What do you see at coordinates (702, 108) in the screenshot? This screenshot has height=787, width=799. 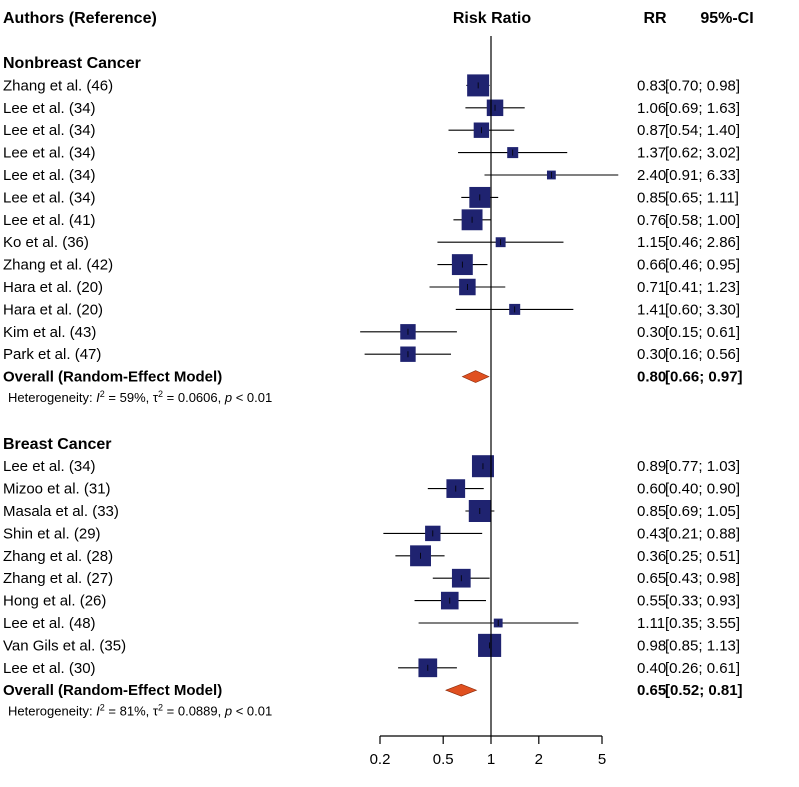 I see `ci-value: [0.69; 1.63]` at bounding box center [702, 108].